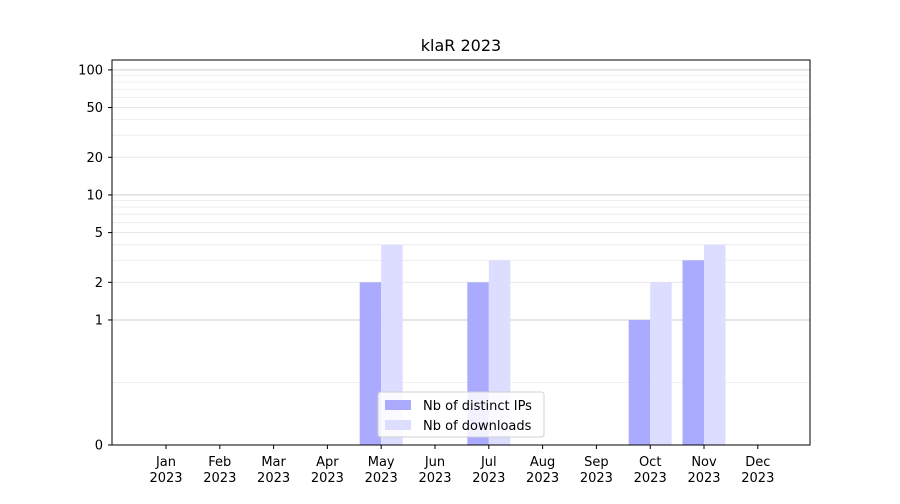  Describe the element at coordinates (461, 45) in the screenshot. I see `chart-title: klaR 2023` at that location.